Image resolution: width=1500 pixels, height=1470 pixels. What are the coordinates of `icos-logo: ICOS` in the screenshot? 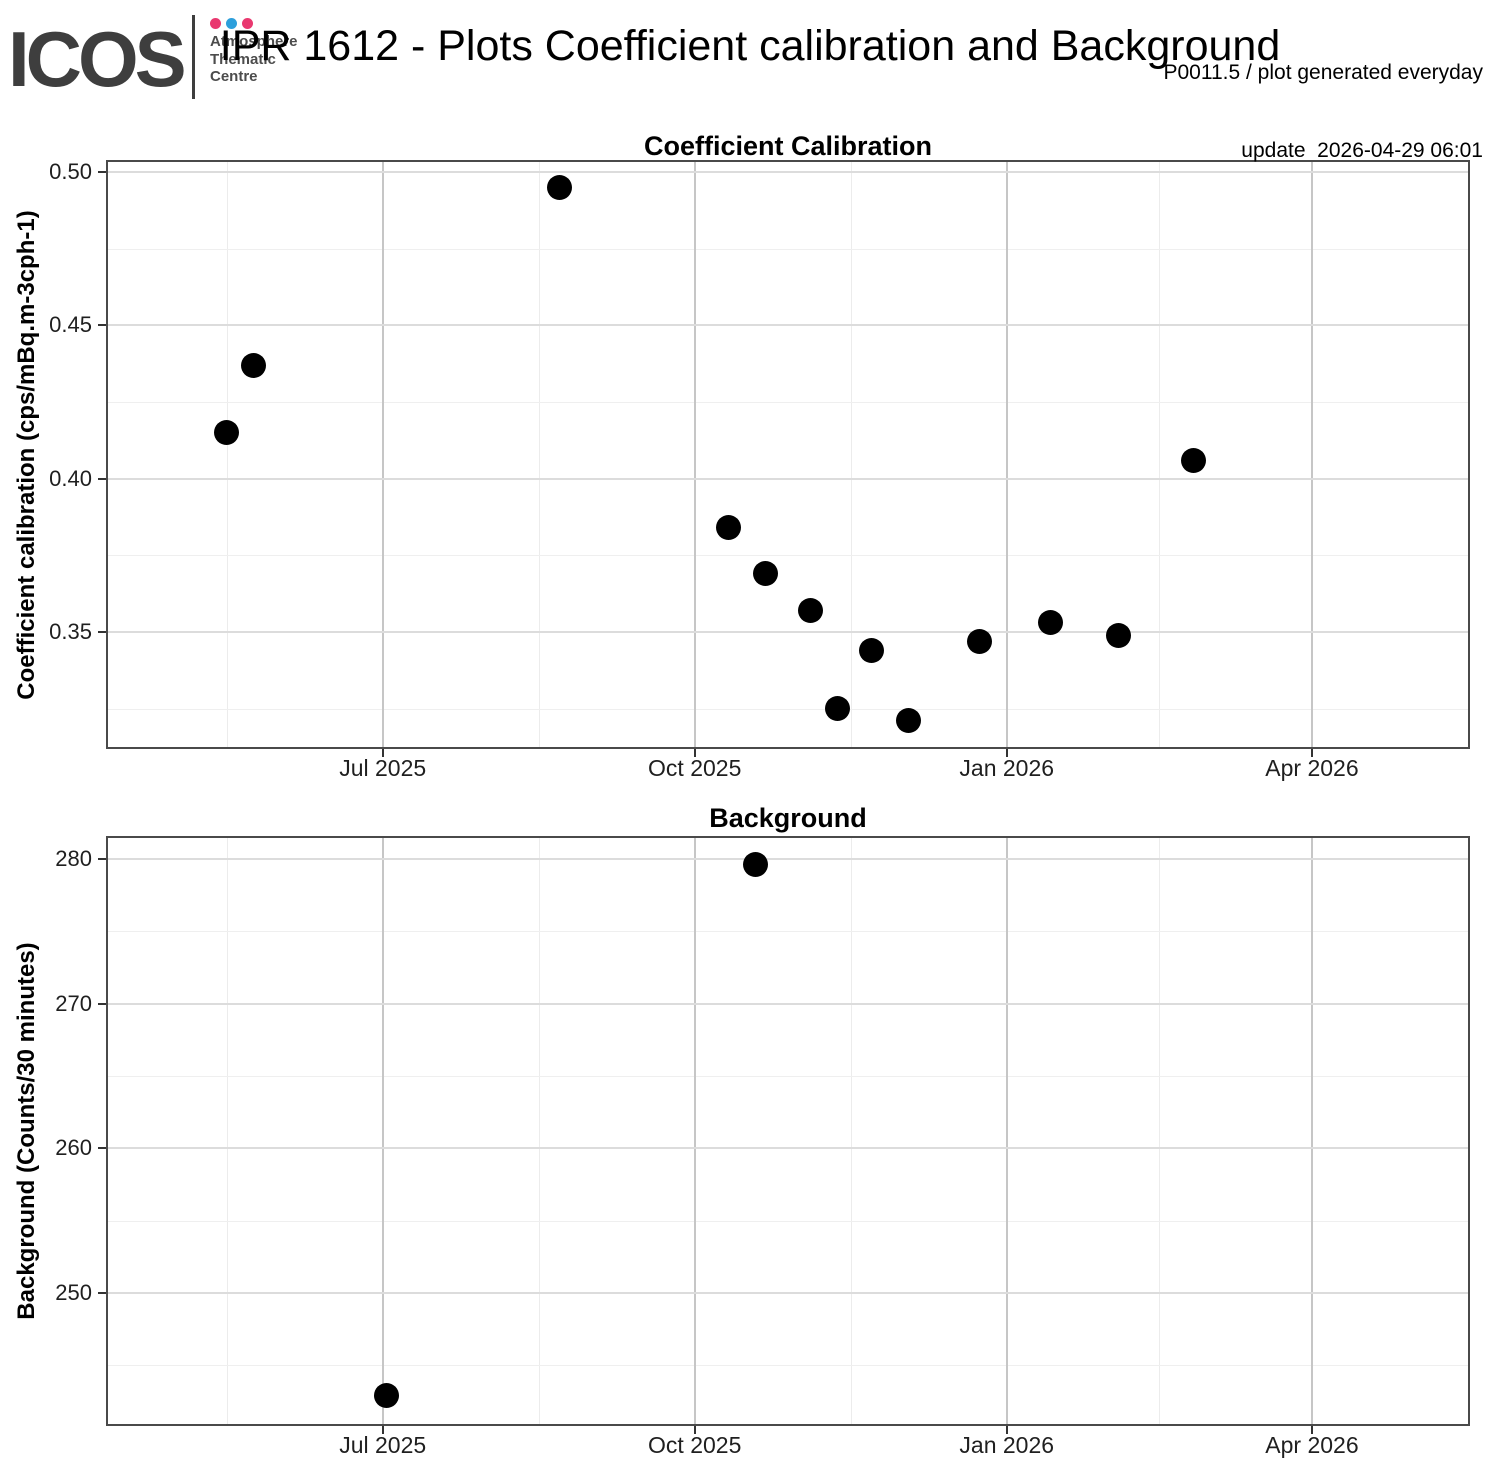 It's located at (97, 59).